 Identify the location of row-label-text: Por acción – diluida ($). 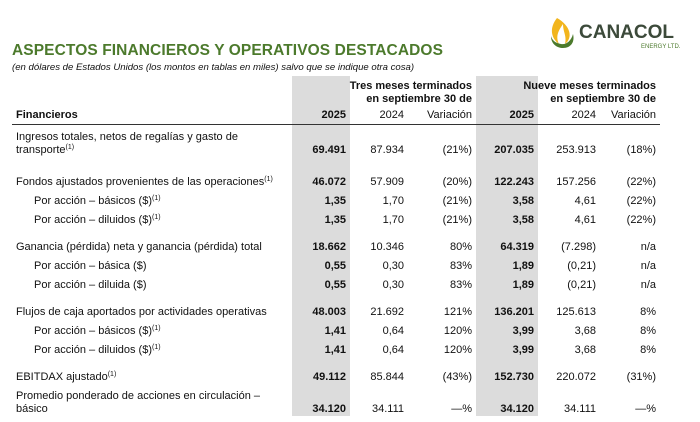
(90, 285).